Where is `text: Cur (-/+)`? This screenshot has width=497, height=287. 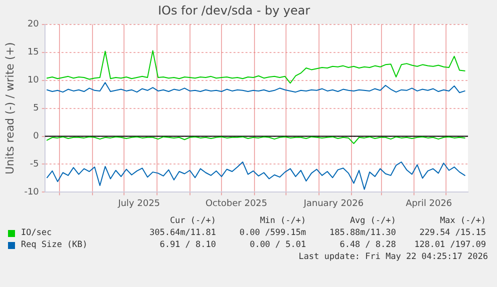
text: Cur (-/+) is located at coordinates (192, 221).